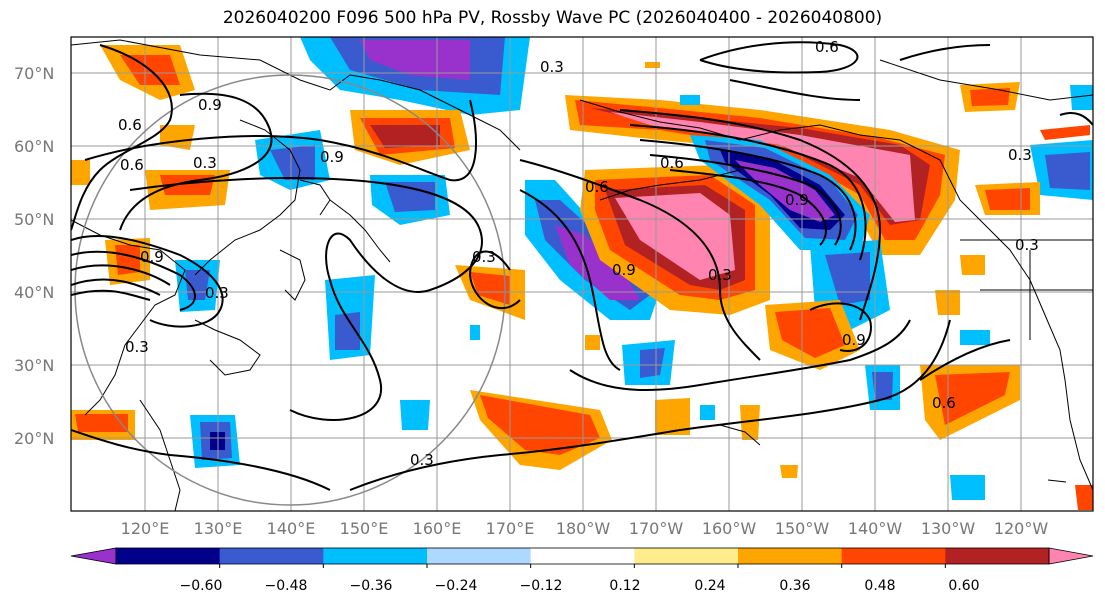 The image size is (1105, 604). I want to click on colorbar-tick: −0.36, so click(371, 586).